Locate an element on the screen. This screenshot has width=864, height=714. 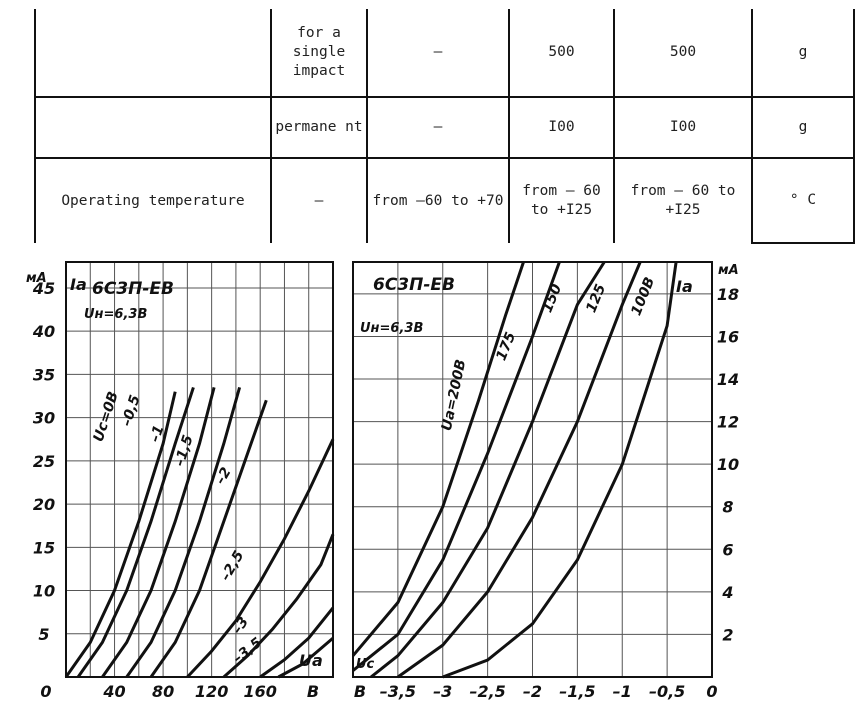
x-tick-label: –3,5 is located at coordinates (398, 691).